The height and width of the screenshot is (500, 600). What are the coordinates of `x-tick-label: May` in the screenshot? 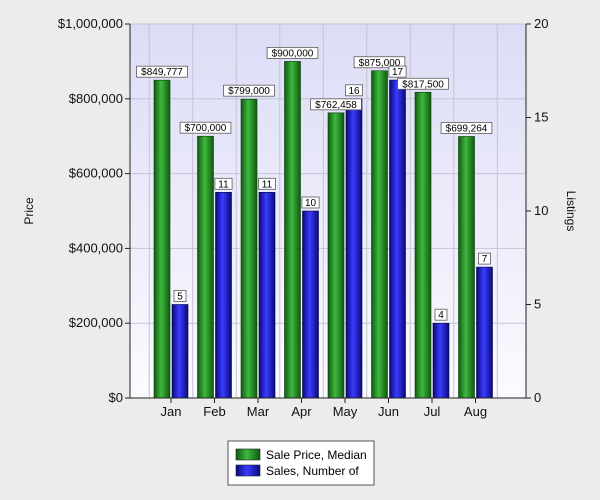 It's located at (345, 411).